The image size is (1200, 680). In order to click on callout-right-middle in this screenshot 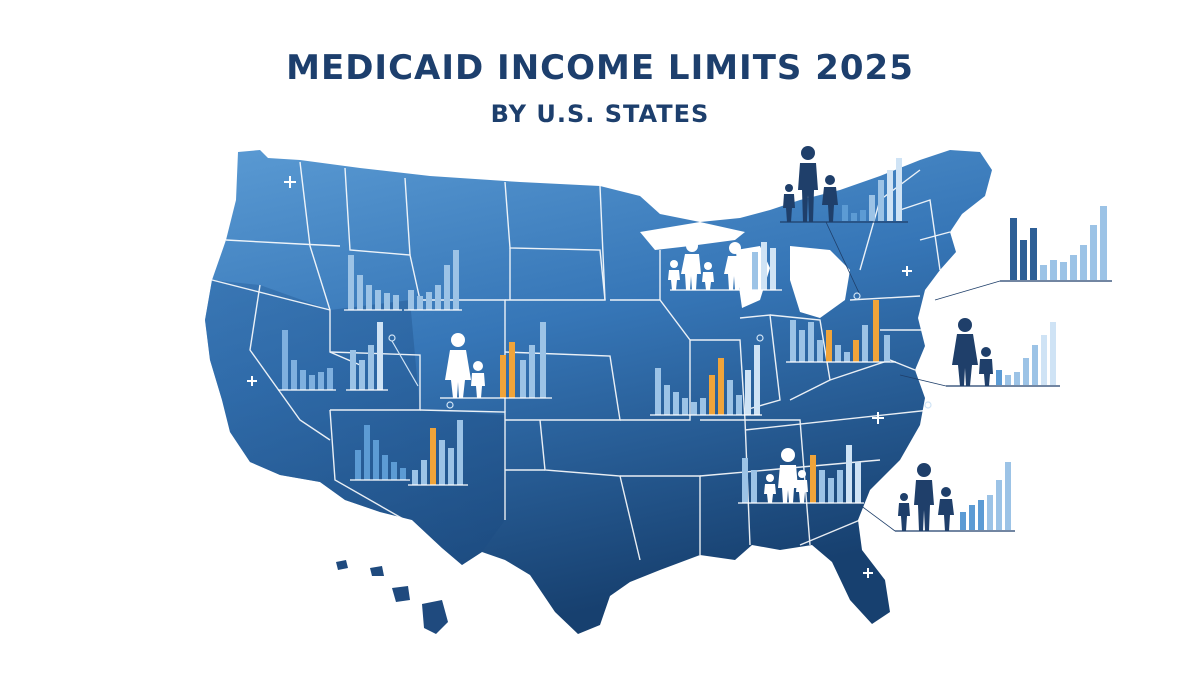, I will do `click(979, 354)`.